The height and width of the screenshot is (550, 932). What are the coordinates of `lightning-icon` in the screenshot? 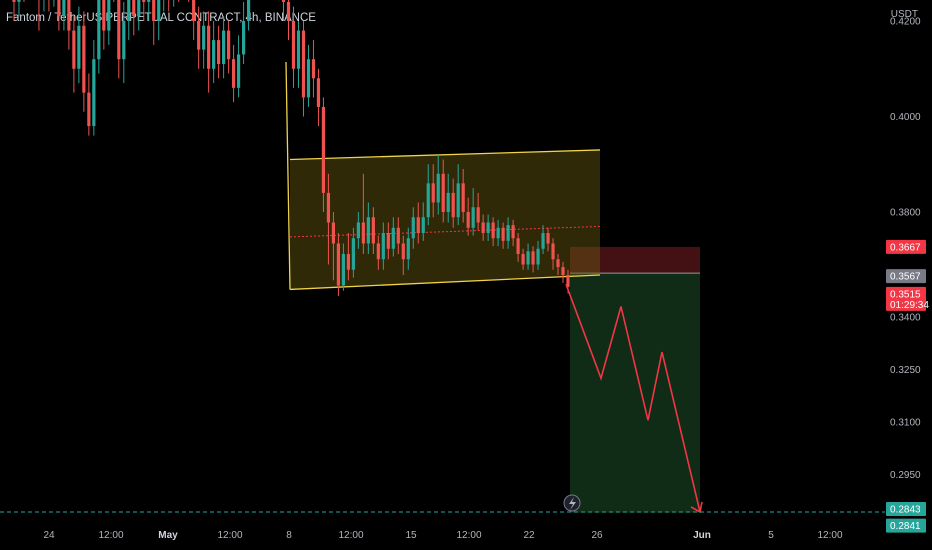 It's located at (572, 503).